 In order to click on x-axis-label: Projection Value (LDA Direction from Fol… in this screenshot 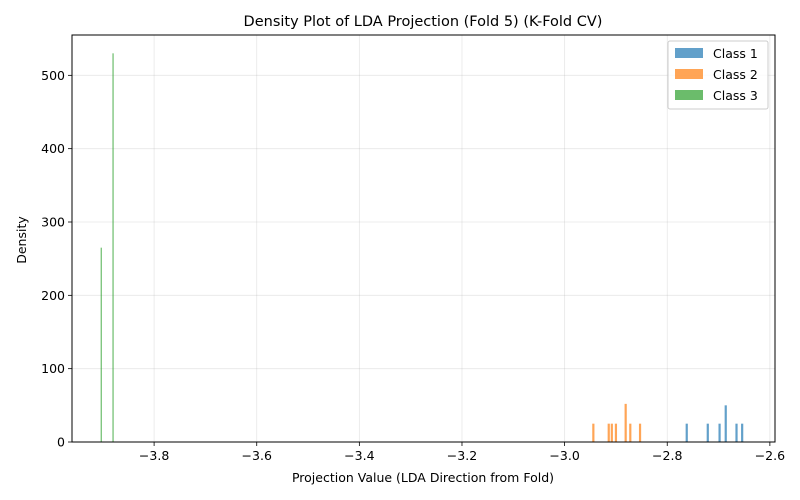, I will do `click(423, 477)`.